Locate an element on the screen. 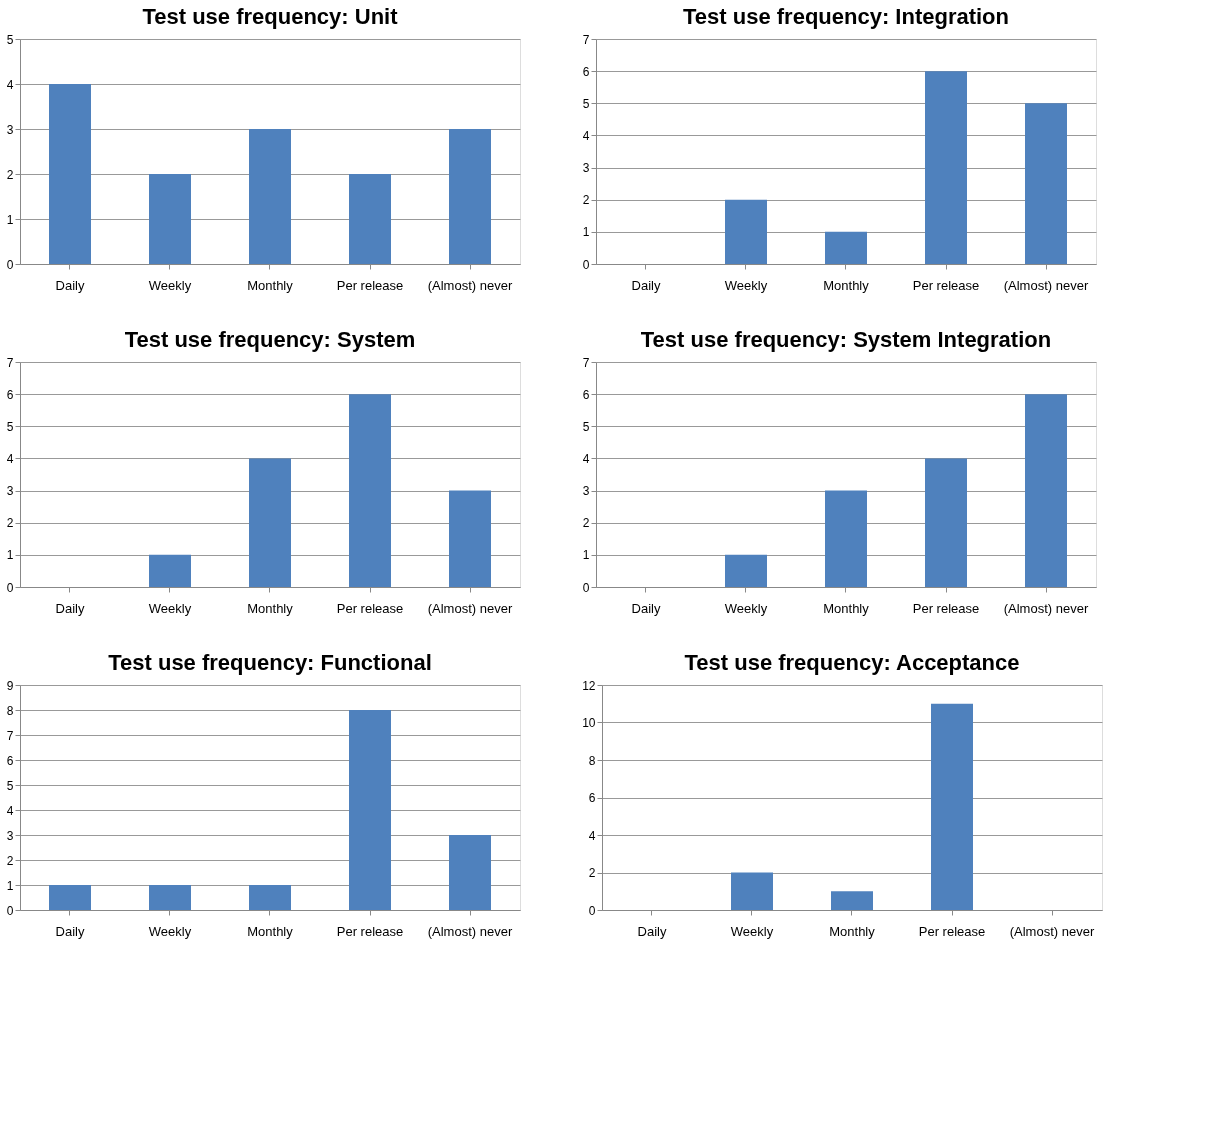 Image resolution: width=1218 pixels, height=1122 pixels. chart-title: Test use frequency: System is located at coordinates (270, 339).